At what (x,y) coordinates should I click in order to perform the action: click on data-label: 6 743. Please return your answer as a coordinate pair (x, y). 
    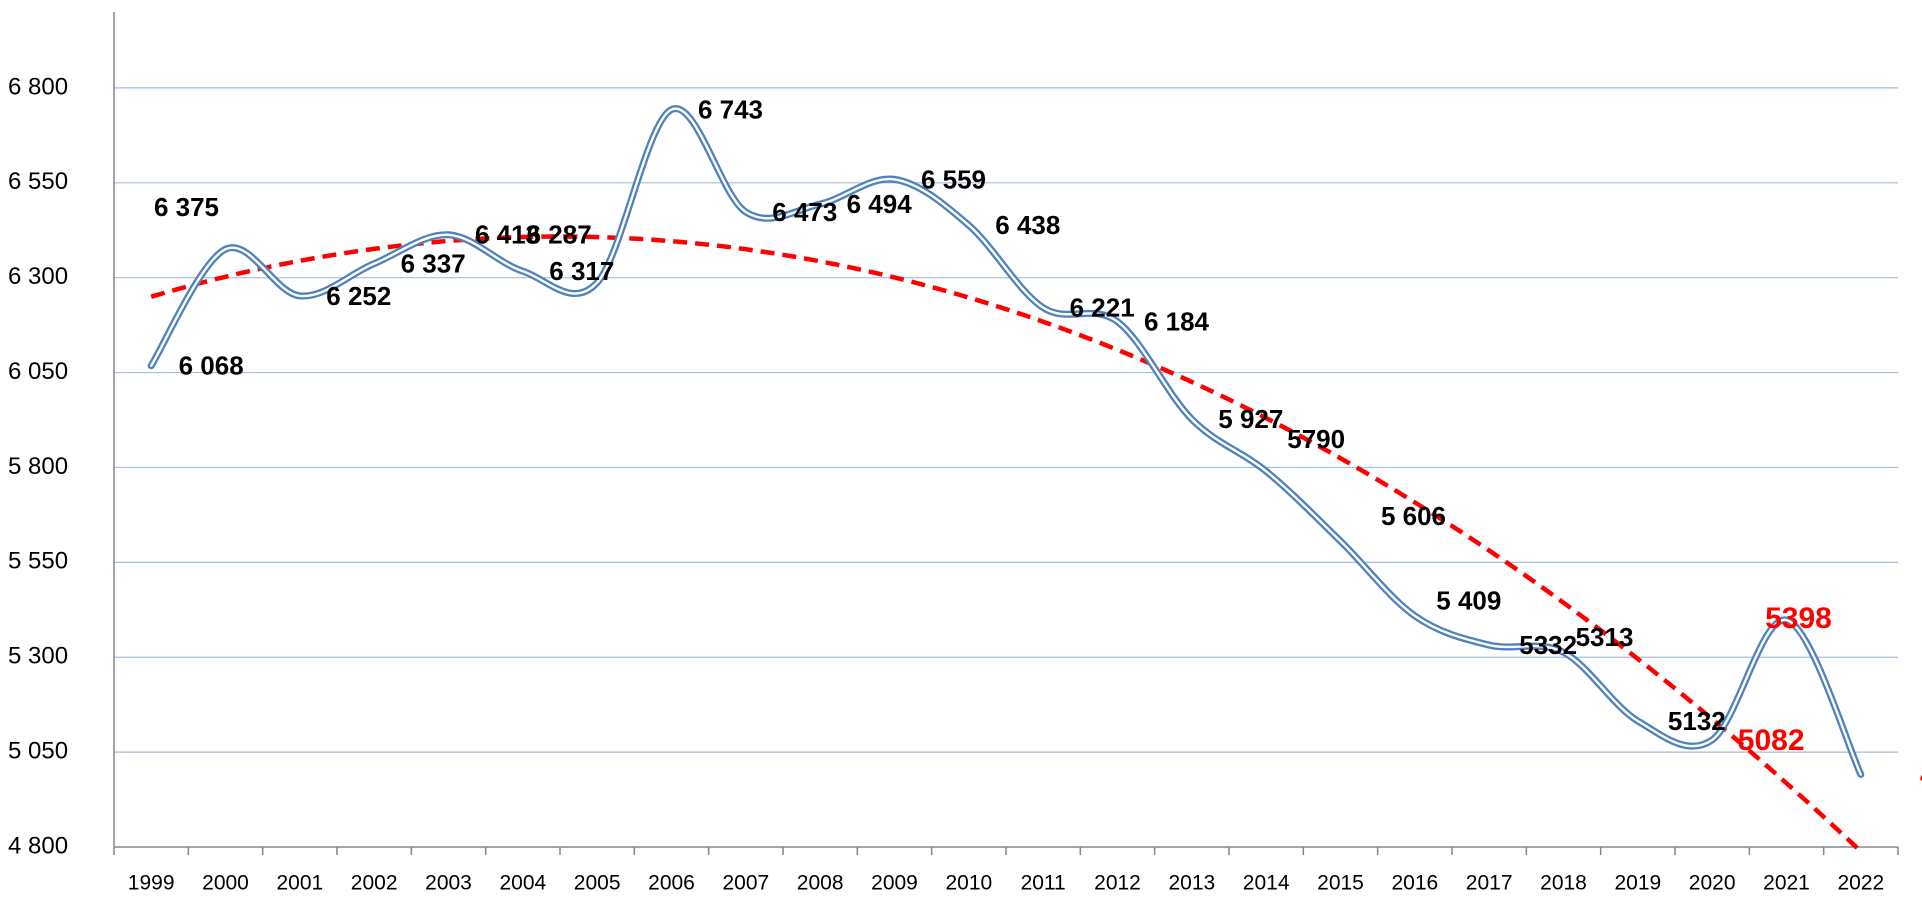
    Looking at the image, I should click on (730, 109).